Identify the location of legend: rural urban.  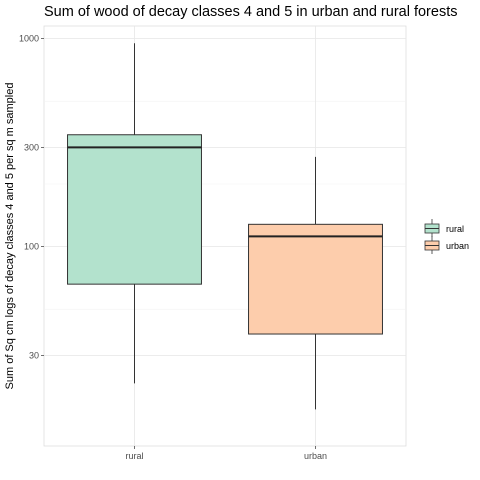
(446, 236).